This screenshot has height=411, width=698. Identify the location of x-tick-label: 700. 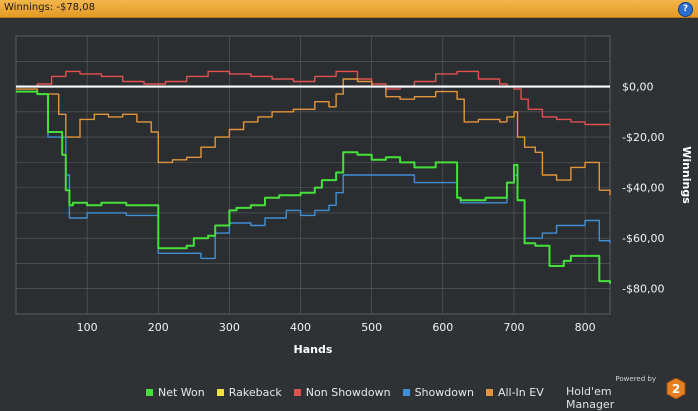
(513, 327).